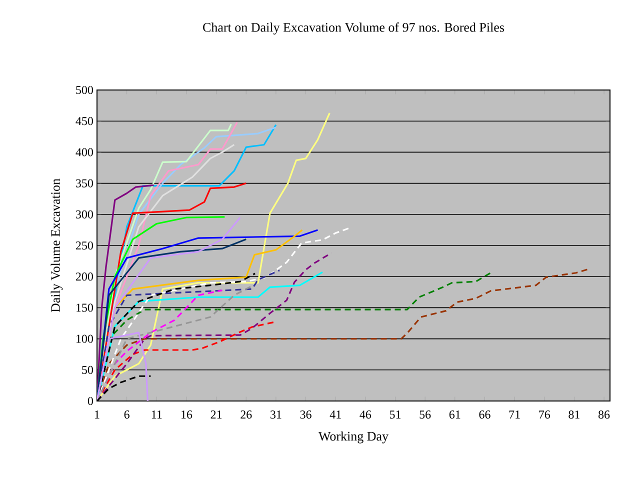  What do you see at coordinates (366, 414) in the screenshot?
I see `x-tick-label: 46` at bounding box center [366, 414].